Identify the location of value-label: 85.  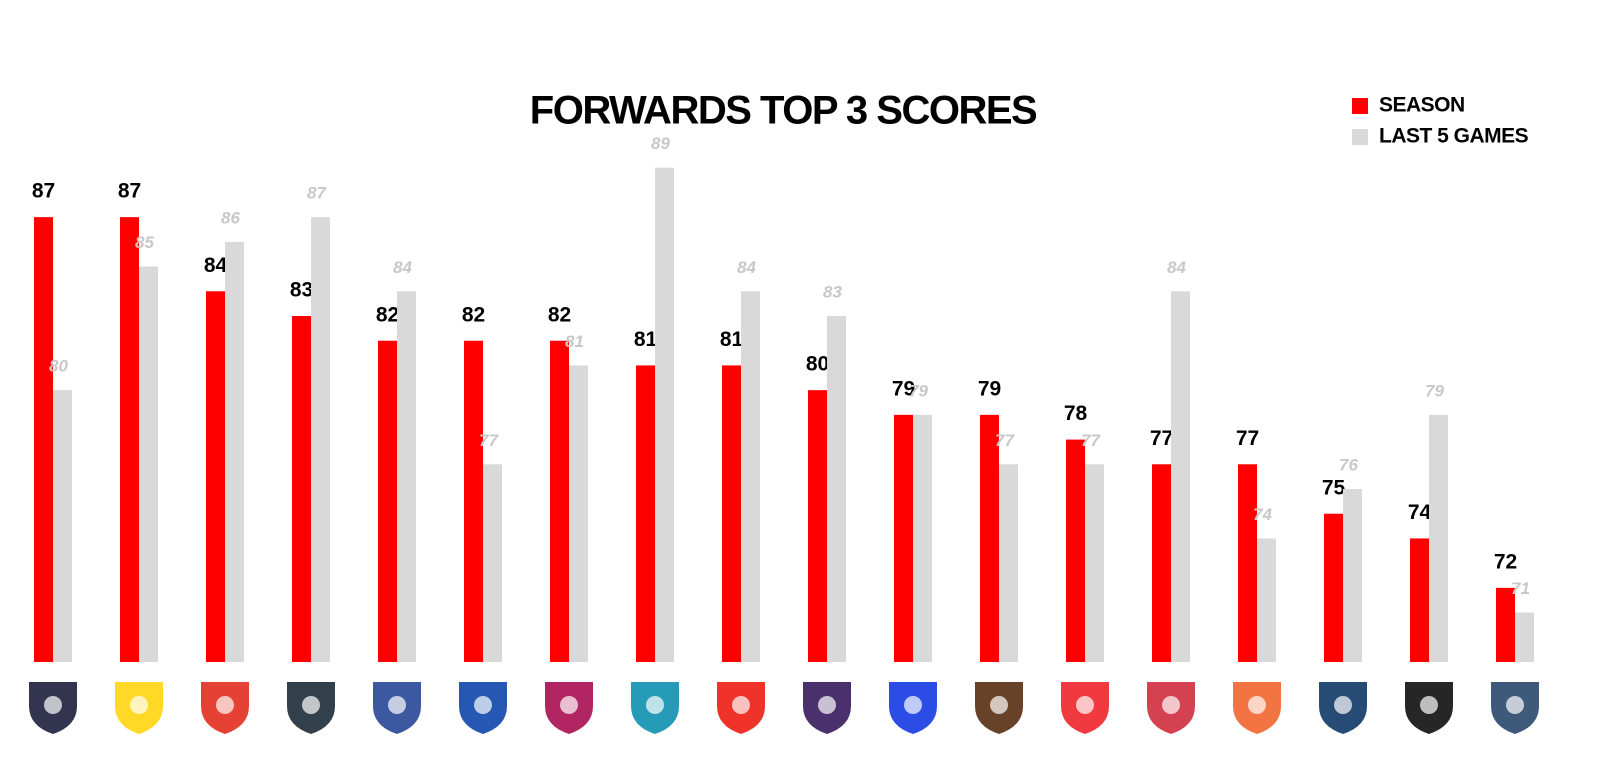
(144, 242).